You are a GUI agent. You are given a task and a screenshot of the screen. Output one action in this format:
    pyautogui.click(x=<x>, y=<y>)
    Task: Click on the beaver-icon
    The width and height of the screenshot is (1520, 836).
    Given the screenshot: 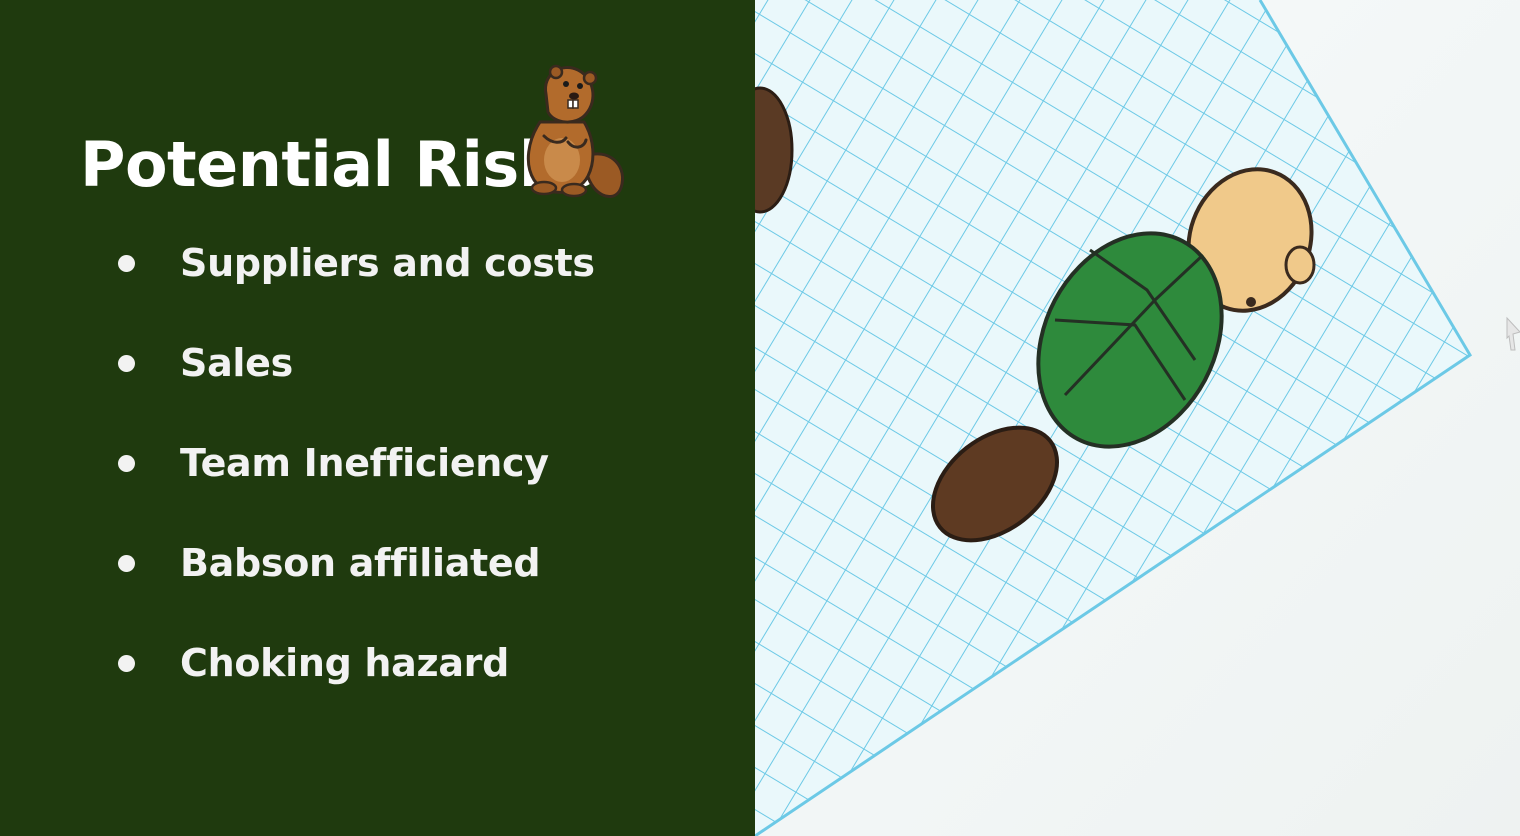 What is the action you would take?
    pyautogui.click(x=575, y=131)
    